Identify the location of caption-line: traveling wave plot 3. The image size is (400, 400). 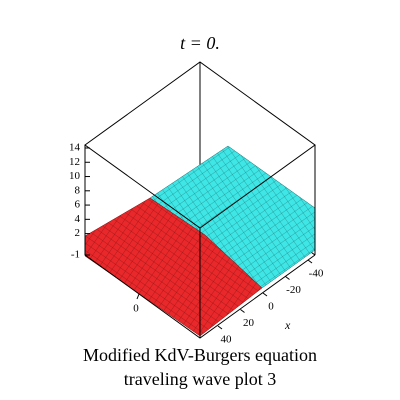
(200, 379).